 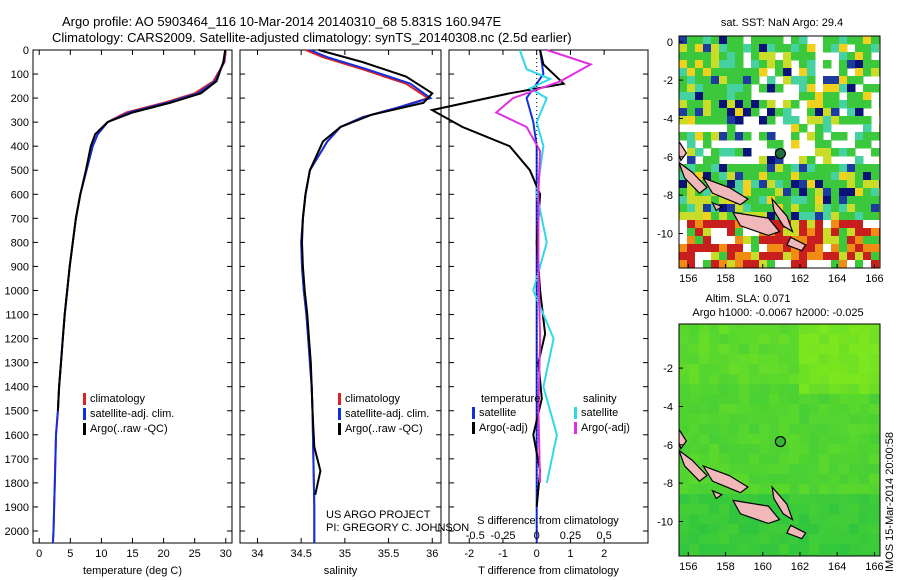 I want to click on y-tick-label: 1900, so click(x=17, y=508).